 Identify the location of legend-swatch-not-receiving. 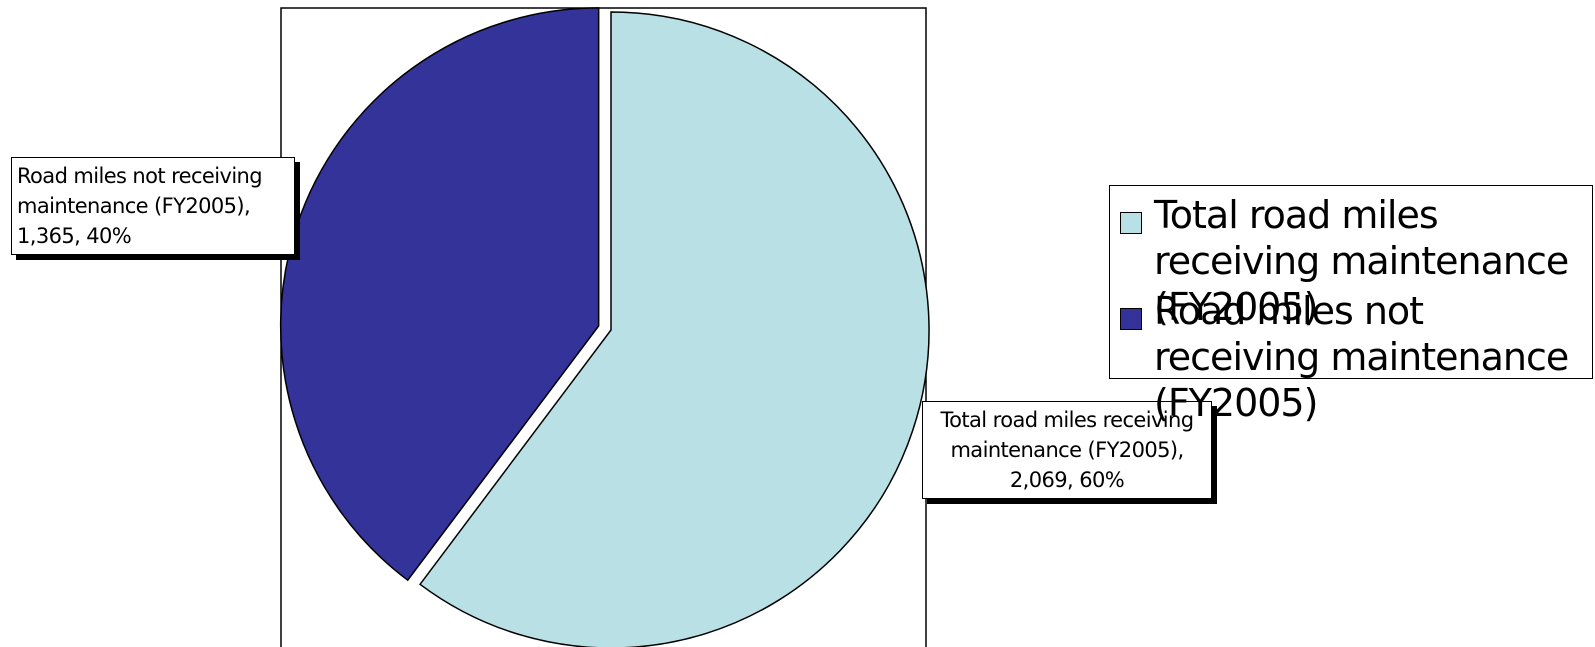
(1131, 319).